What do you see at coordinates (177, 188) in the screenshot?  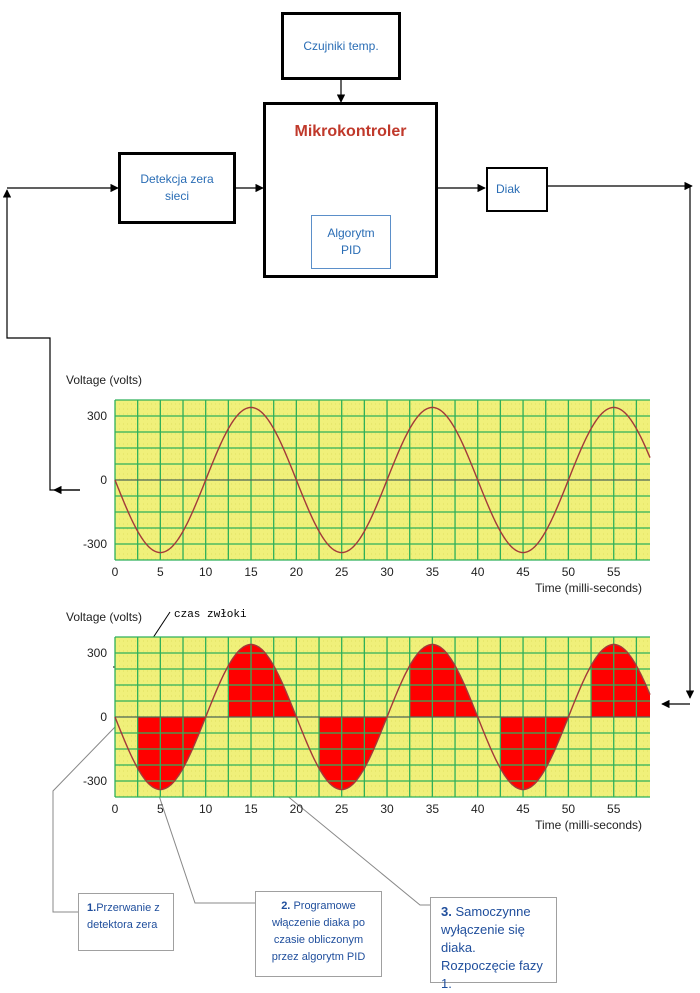 I see `zero-detection-block: Detekcja zera sieci` at bounding box center [177, 188].